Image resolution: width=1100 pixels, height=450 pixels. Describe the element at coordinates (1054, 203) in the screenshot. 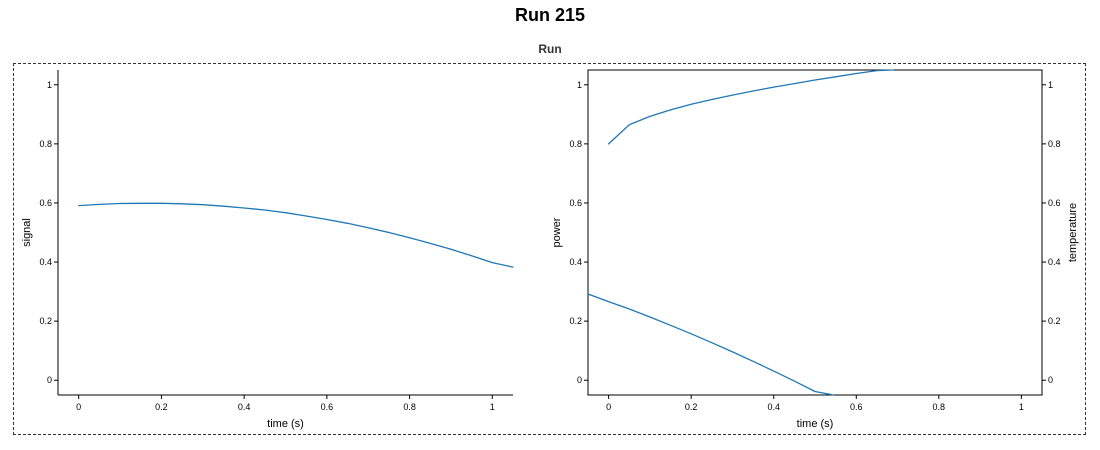

I see `y-right-tick-label: 0.6` at that location.